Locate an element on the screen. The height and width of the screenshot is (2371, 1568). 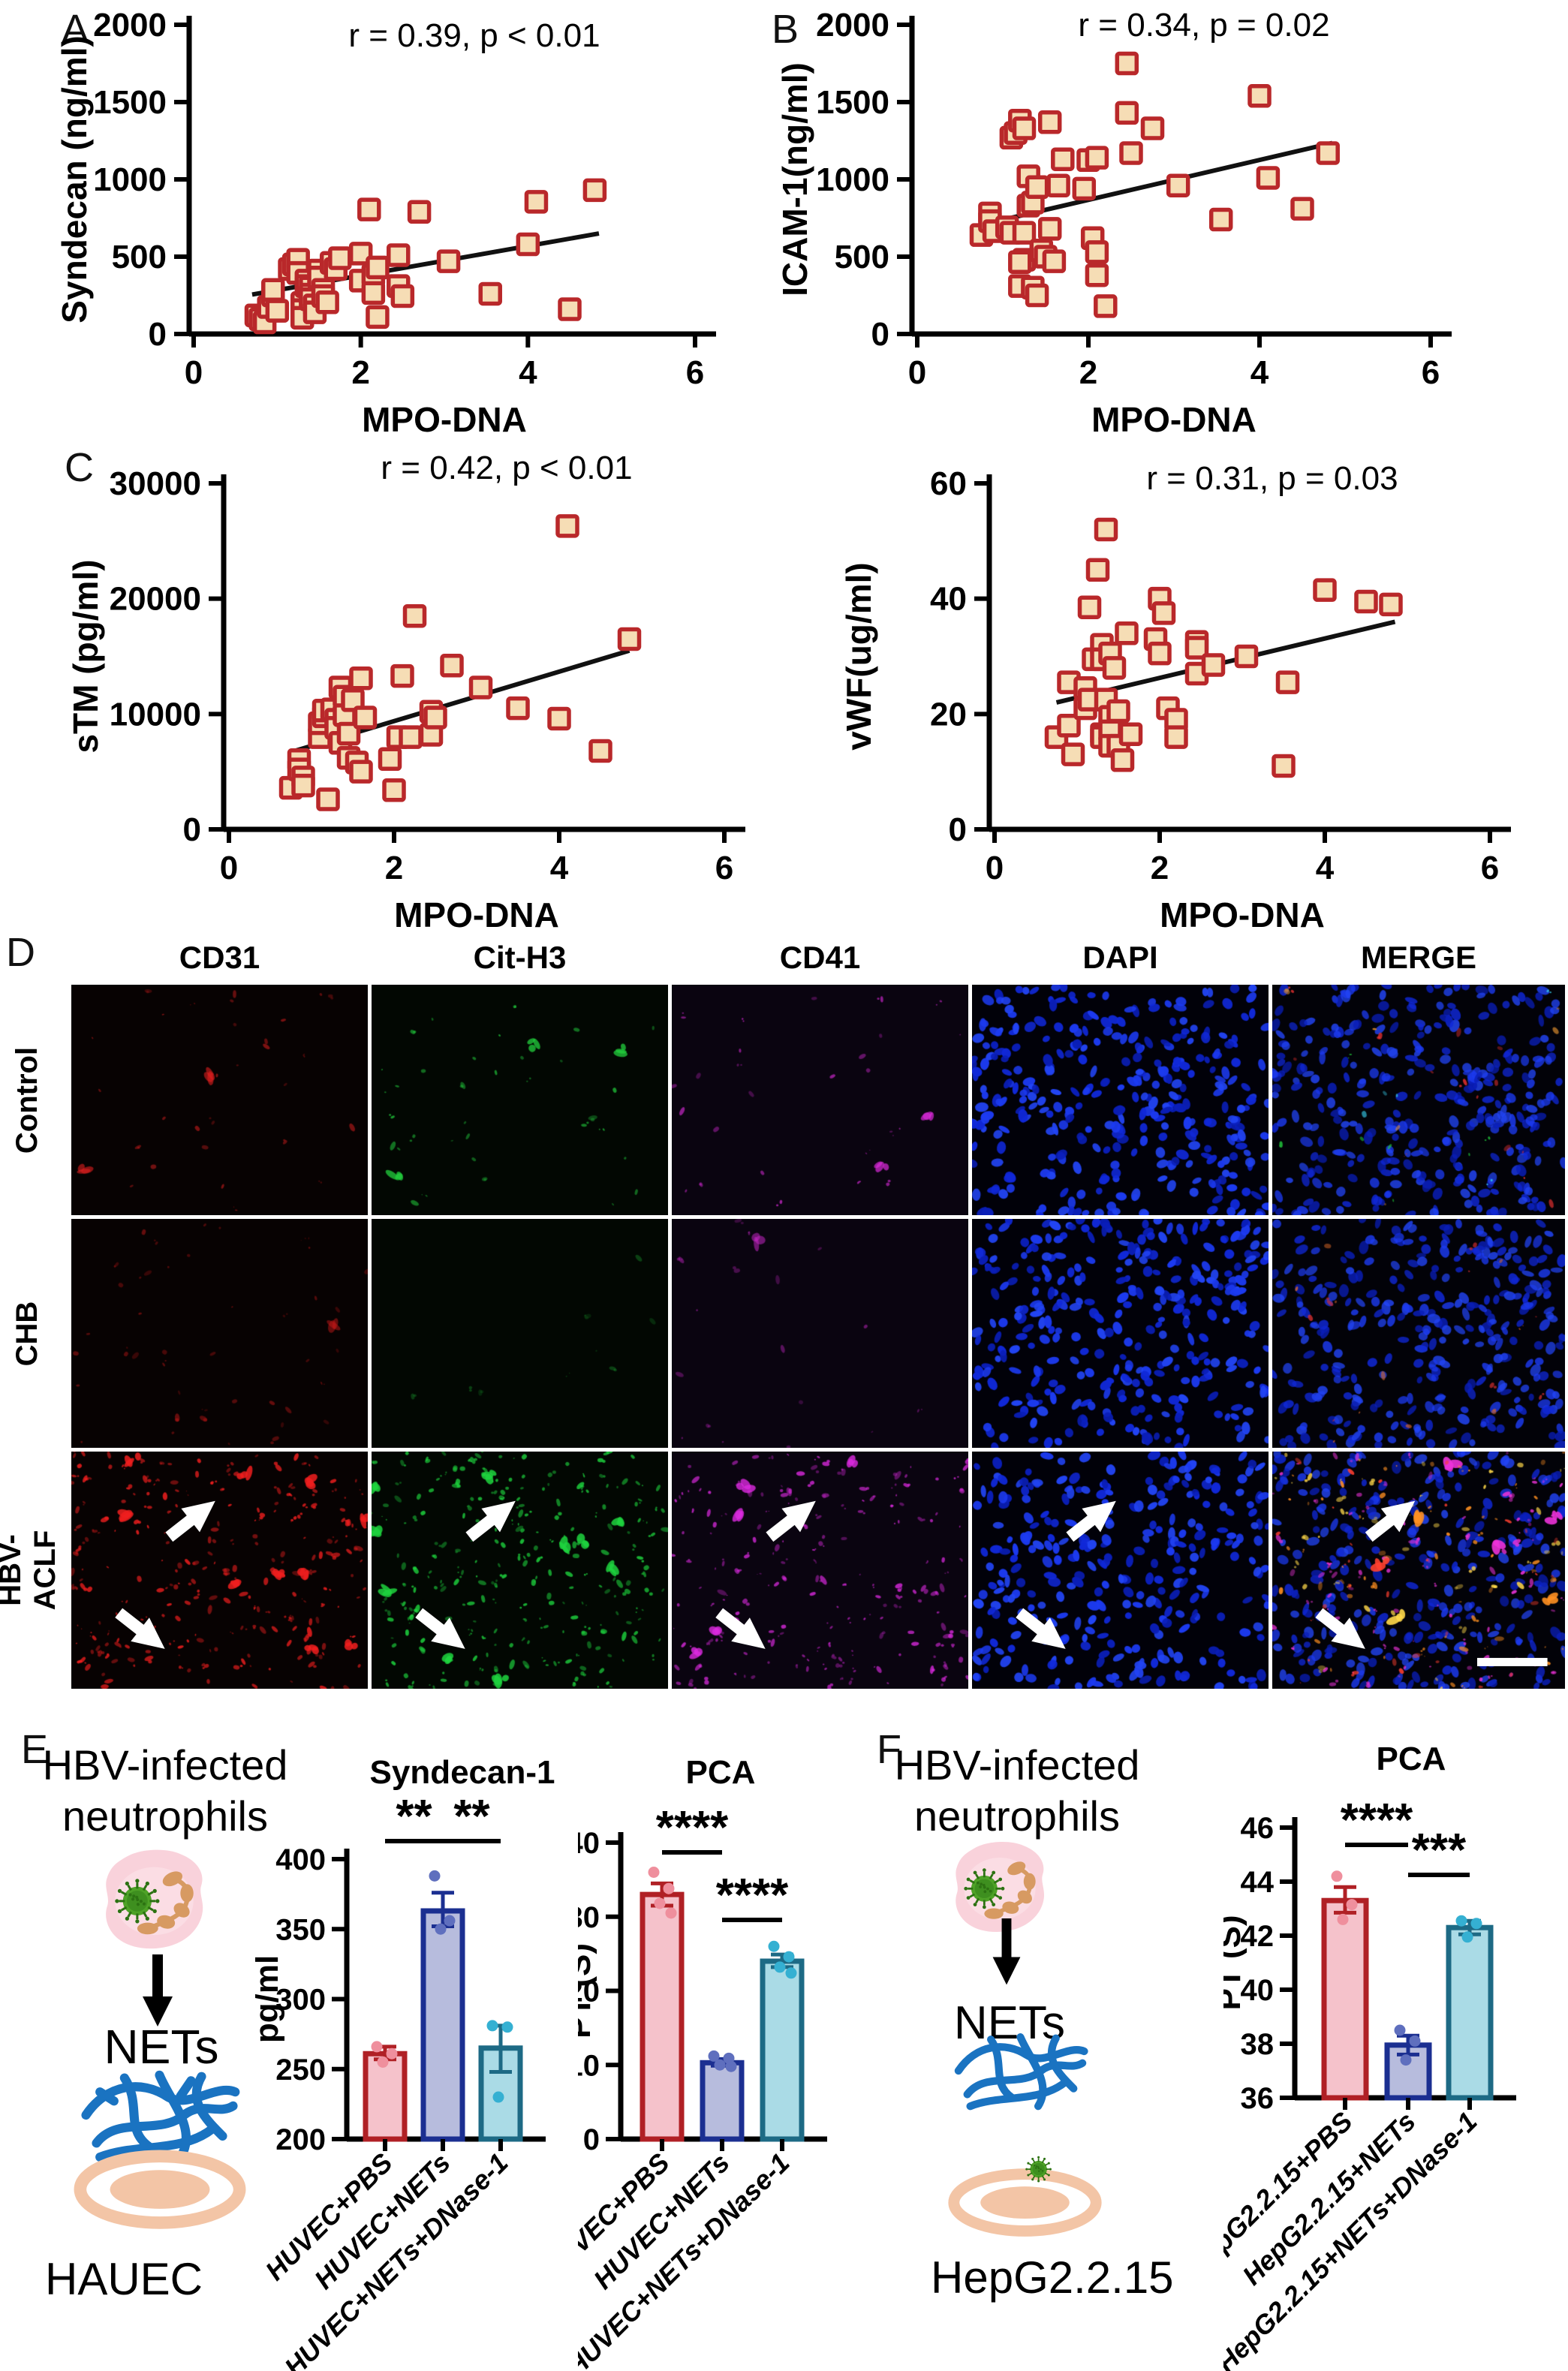
y-axis-label: ICAM-1(ng/ml) is located at coordinates (794, 179).